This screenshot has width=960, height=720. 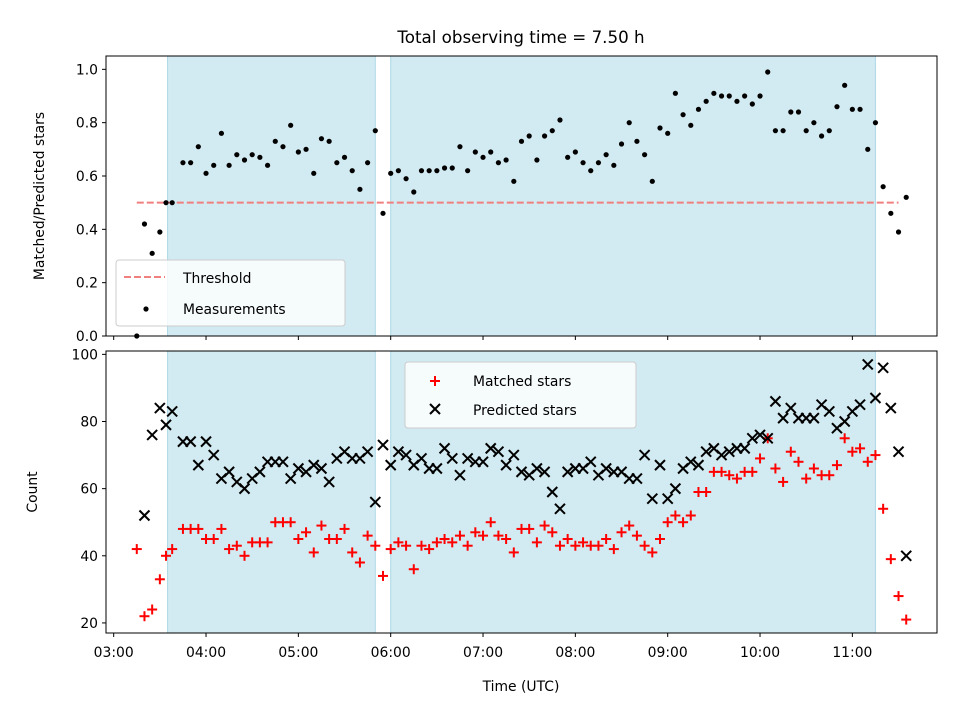 What do you see at coordinates (87, 124) in the screenshot?
I see `y-tick-label: 0.8` at bounding box center [87, 124].